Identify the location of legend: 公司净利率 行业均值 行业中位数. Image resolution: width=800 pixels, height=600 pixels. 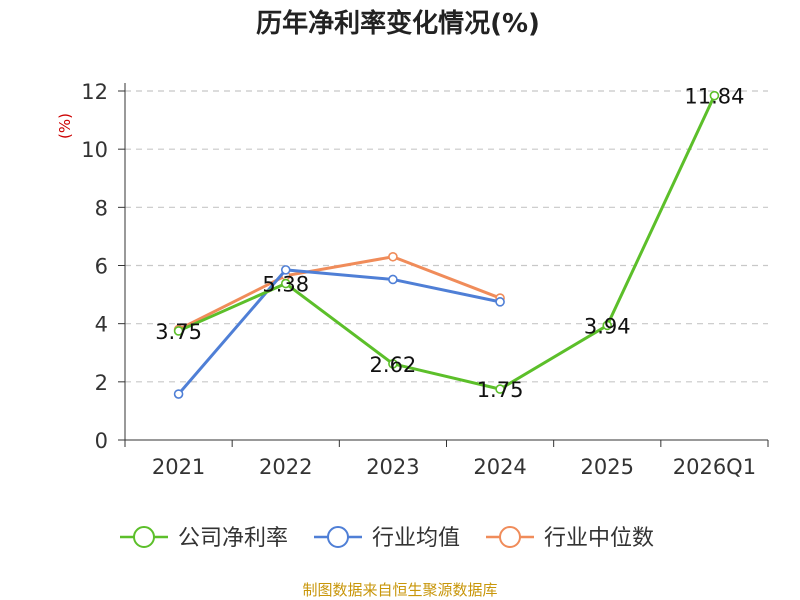
(387, 538).